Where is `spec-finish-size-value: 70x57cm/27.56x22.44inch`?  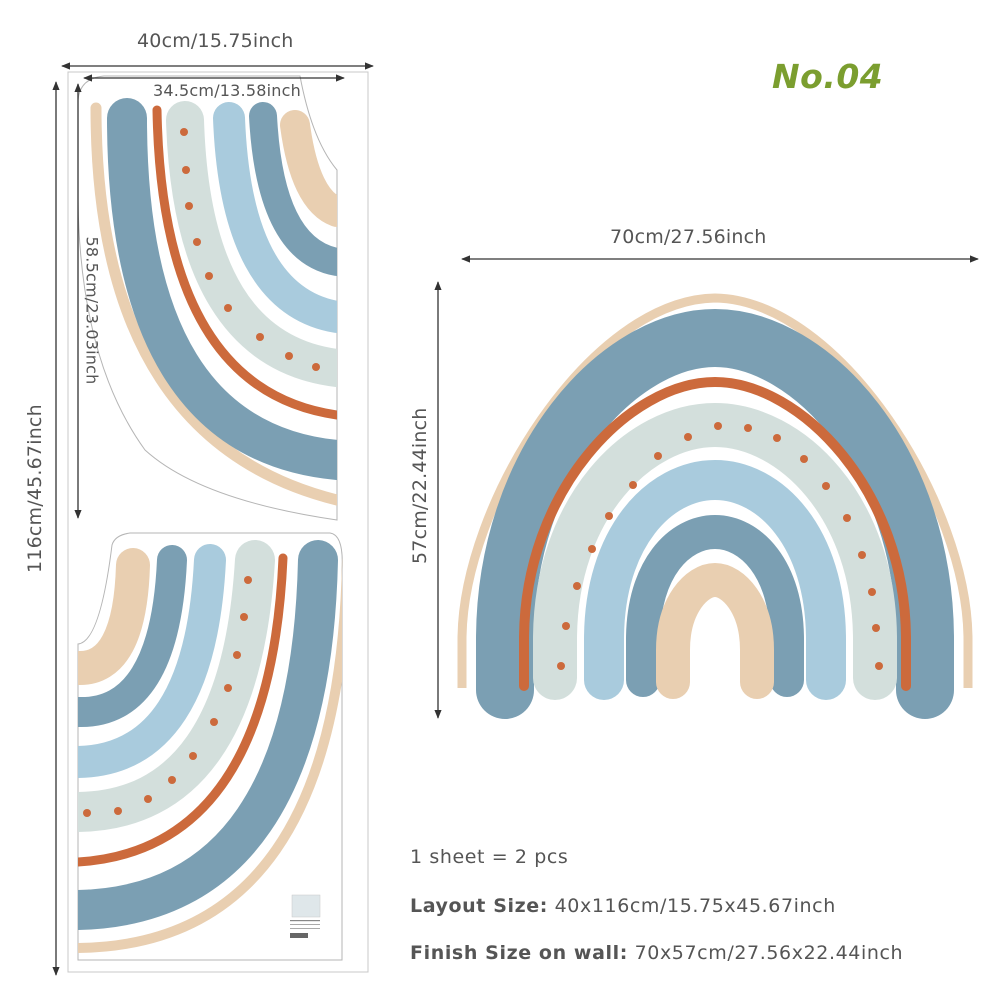
spec-finish-size-value: 70x57cm/27.56x22.44inch is located at coordinates (769, 953).